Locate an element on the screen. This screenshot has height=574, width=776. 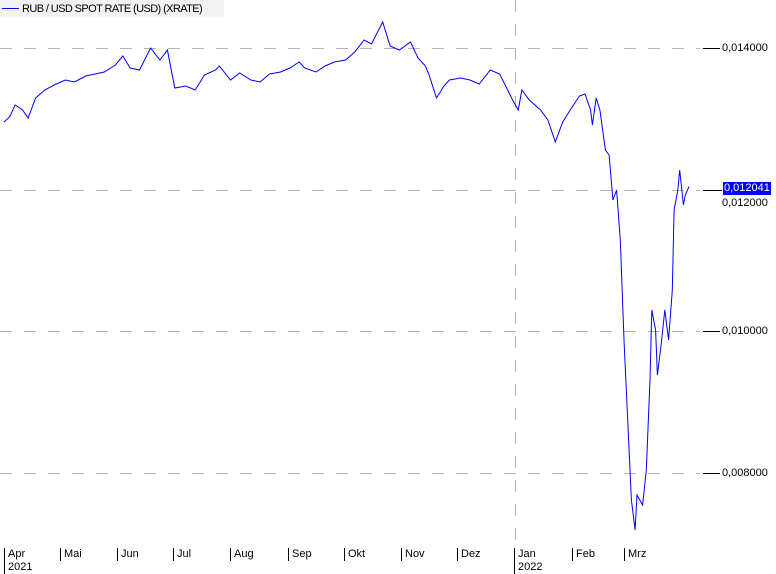
x-tick-year: 2022 is located at coordinates (530, 567).